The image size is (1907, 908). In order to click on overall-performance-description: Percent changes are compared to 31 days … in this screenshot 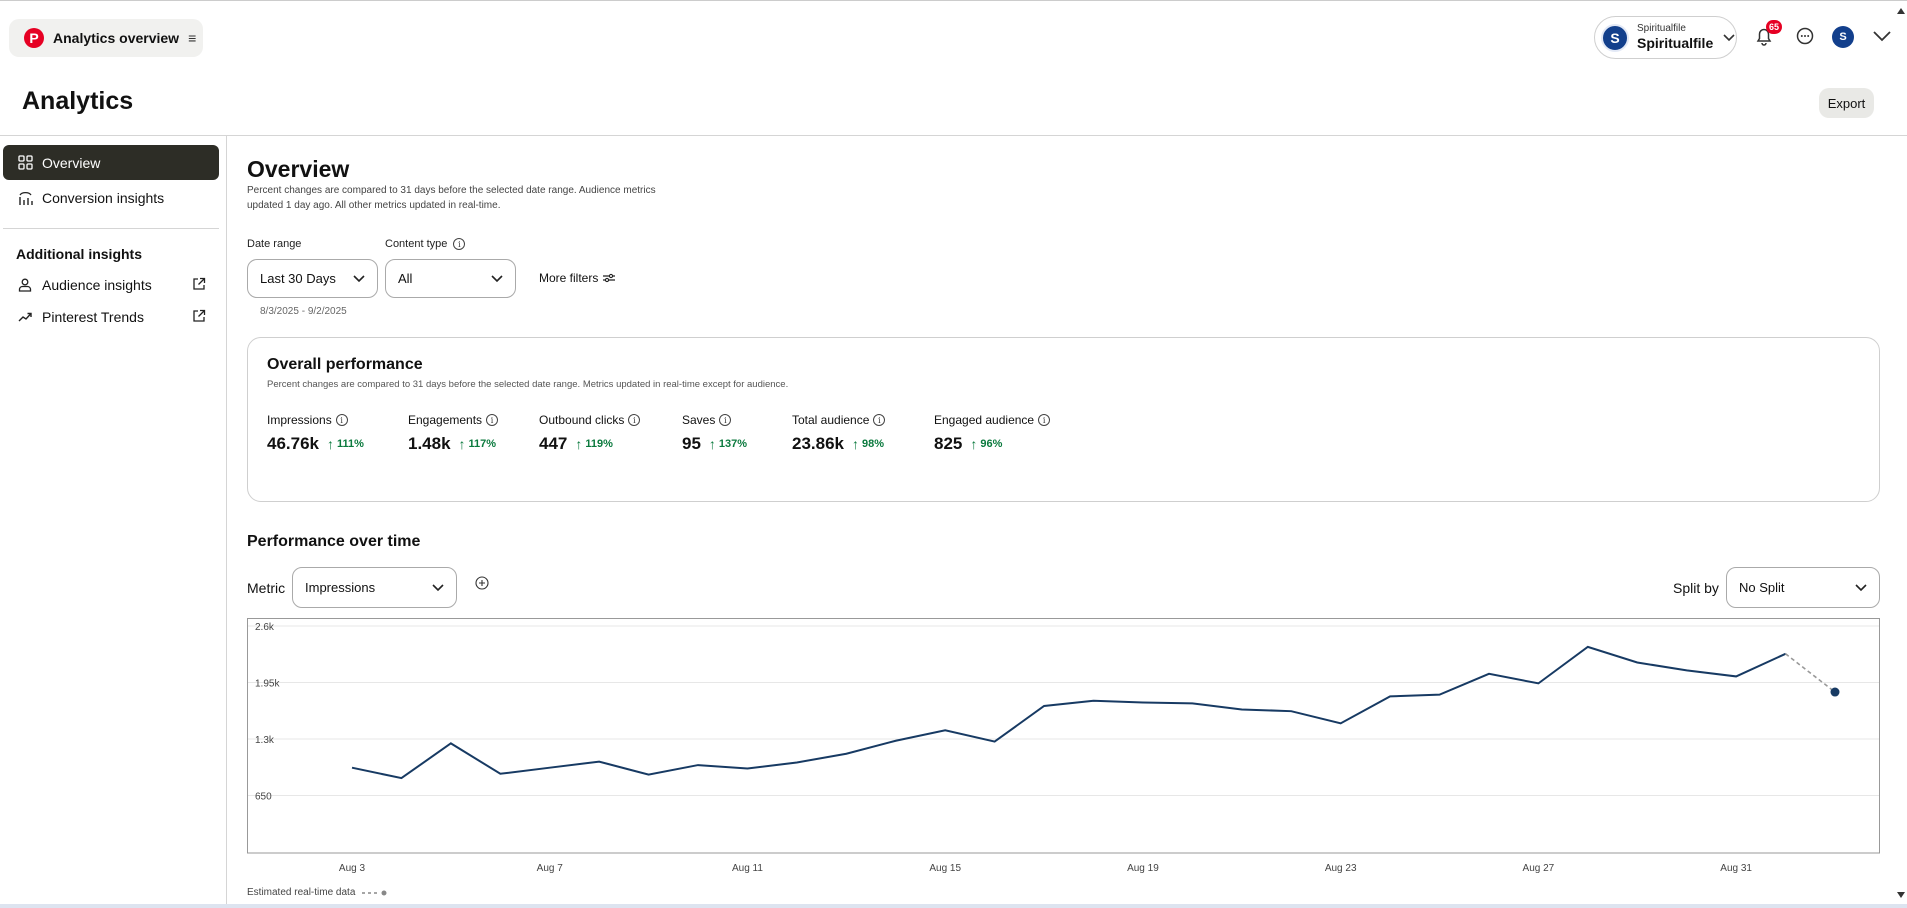, I will do `click(528, 384)`.